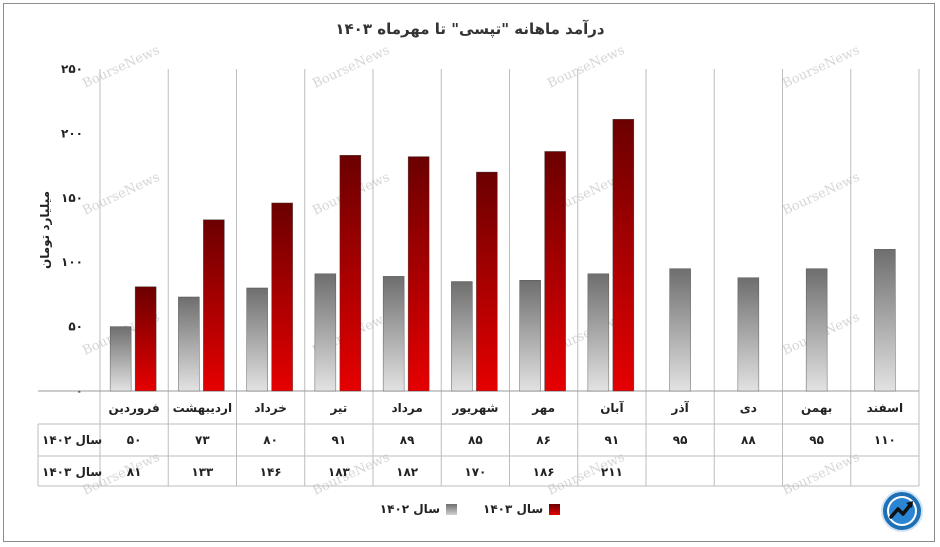  I want to click on category-label: اسفند, so click(885, 408).